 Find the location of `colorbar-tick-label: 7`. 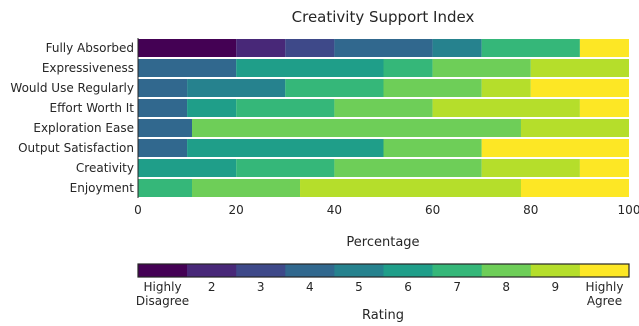

colorbar-tick-label: 7 is located at coordinates (457, 287).